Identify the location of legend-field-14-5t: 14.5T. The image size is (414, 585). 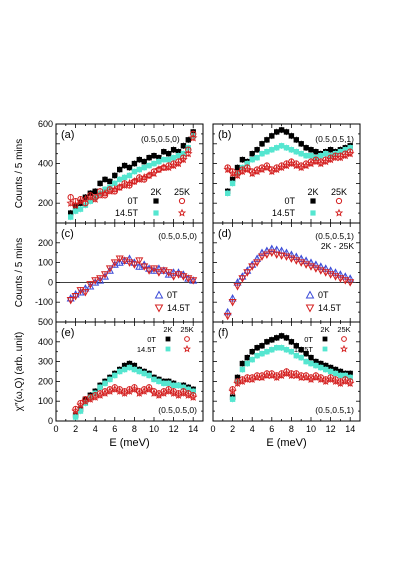
(127, 213).